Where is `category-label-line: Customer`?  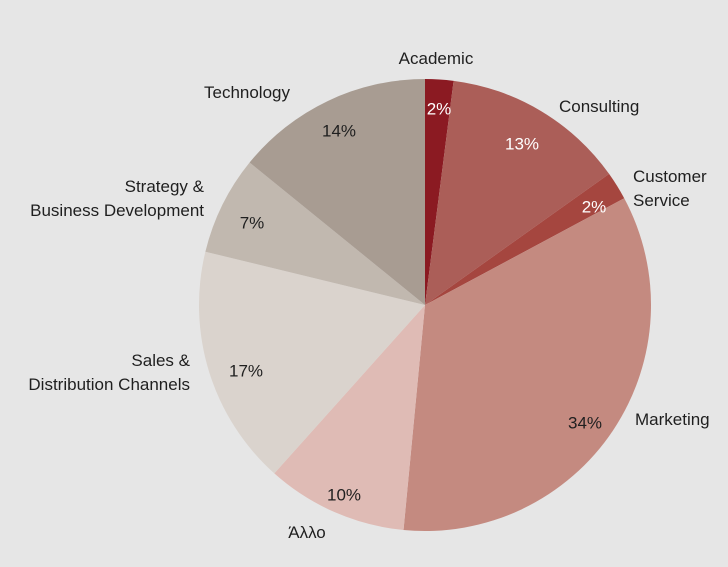 category-label-line: Customer is located at coordinates (670, 176).